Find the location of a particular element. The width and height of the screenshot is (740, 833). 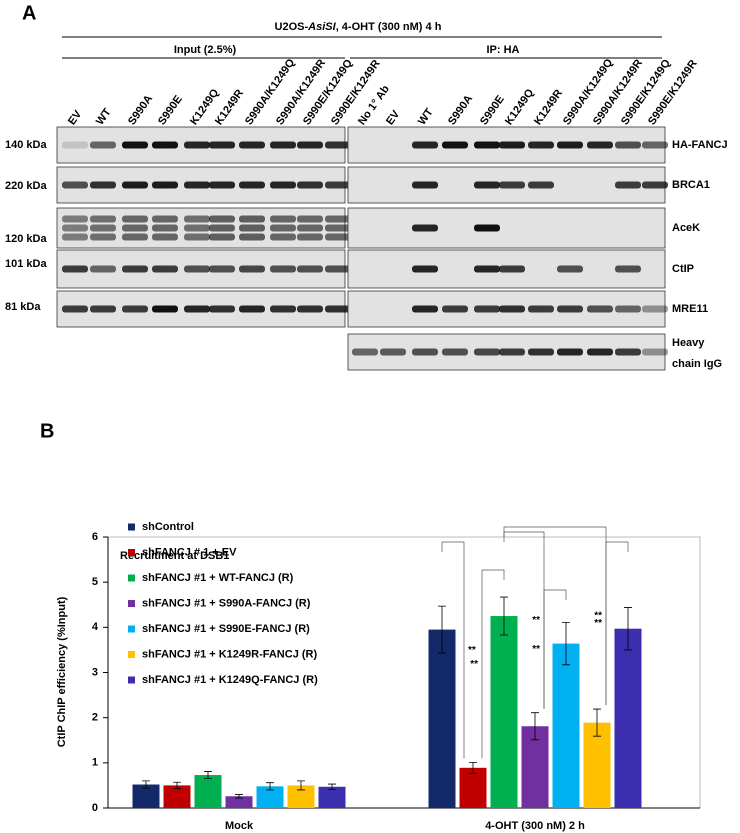

lane-label: EV is located at coordinates (393, 117).